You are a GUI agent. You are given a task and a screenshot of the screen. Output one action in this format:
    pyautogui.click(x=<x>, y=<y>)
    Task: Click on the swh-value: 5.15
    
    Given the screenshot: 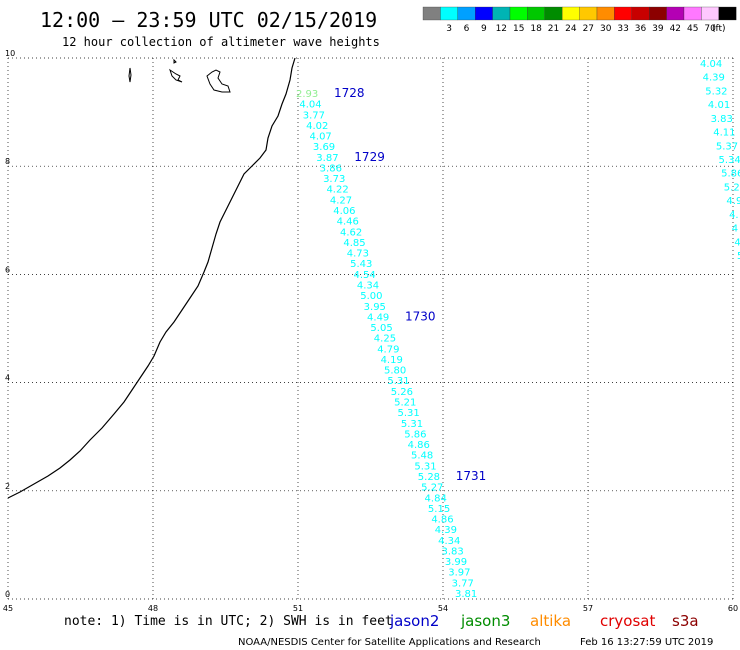 What is the action you would take?
    pyautogui.click(x=439, y=509)
    